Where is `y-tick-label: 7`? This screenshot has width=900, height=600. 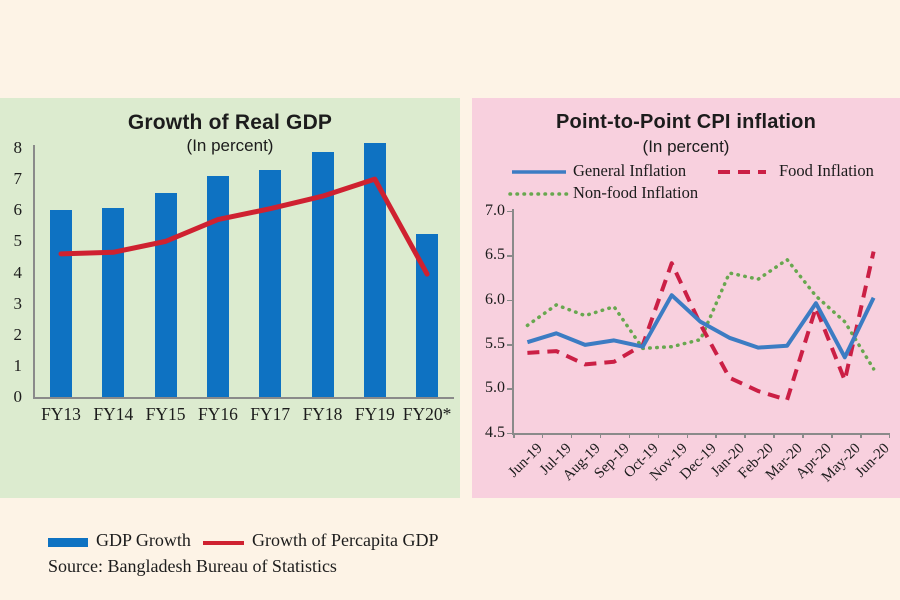 y-tick-label: 7 is located at coordinates (18, 179).